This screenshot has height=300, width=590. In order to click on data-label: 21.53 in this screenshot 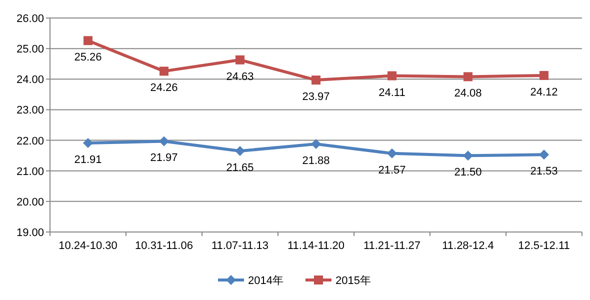, I will do `click(544, 172)`.